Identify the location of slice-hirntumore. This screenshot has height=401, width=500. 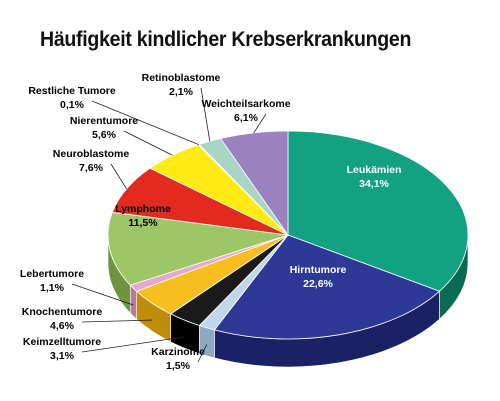
(327, 287).